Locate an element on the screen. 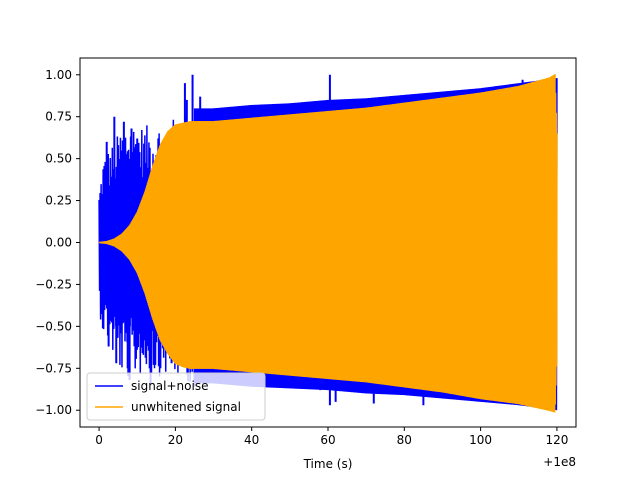 The image size is (640, 484). y-tick-label: 1.00 is located at coordinates (58, 75).